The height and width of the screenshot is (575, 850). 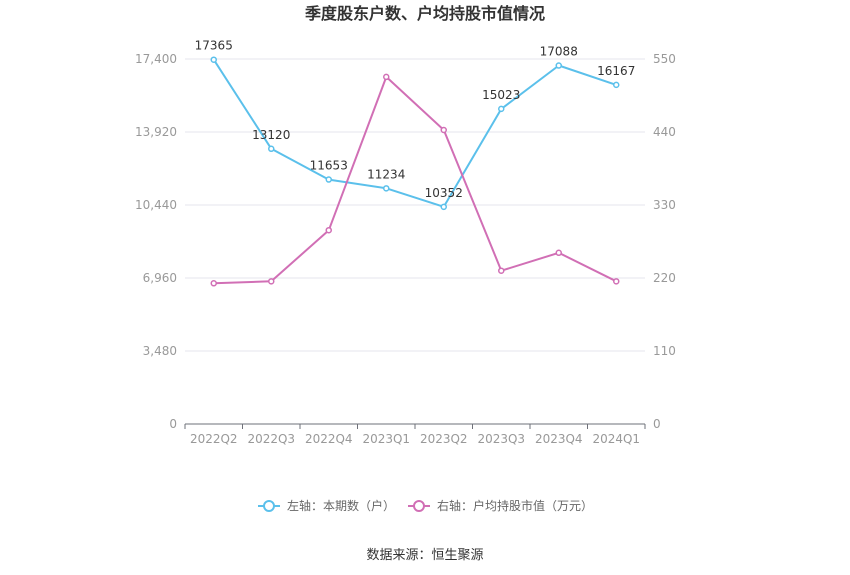 What do you see at coordinates (329, 166) in the screenshot?
I see `data-label: 11653` at bounding box center [329, 166].